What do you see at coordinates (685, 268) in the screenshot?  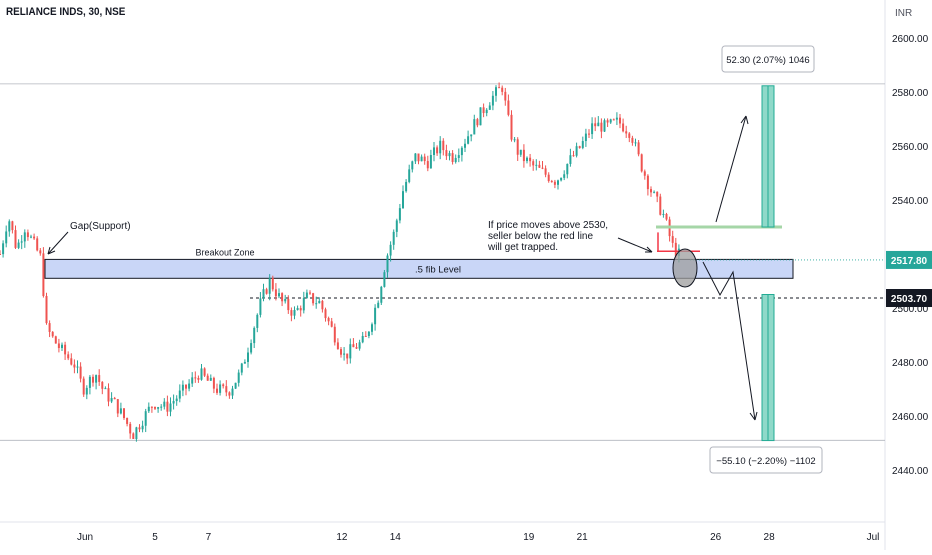 I see `highlight-circle` at bounding box center [685, 268].